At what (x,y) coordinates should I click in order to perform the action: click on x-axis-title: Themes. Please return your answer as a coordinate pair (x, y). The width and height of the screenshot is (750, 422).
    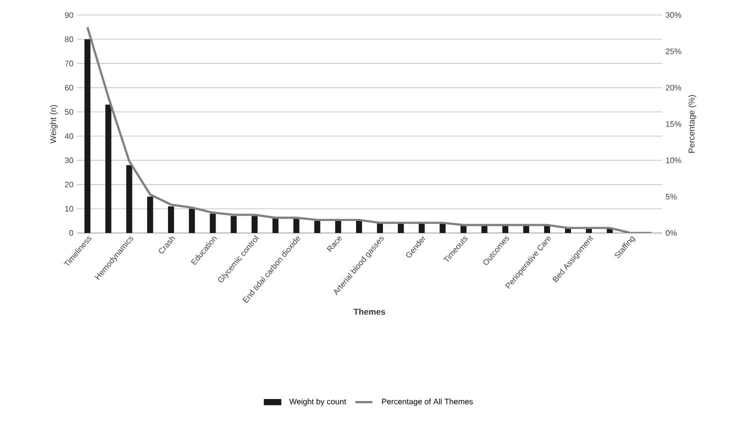
    Looking at the image, I should click on (370, 311).